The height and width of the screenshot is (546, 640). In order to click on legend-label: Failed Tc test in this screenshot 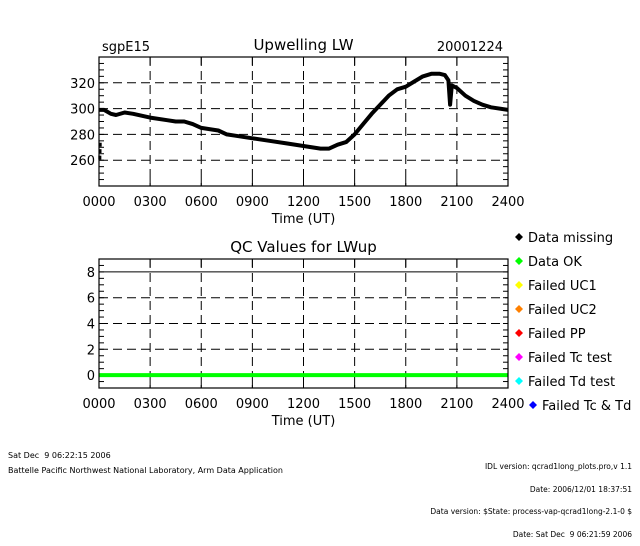, I will do `click(570, 358)`.